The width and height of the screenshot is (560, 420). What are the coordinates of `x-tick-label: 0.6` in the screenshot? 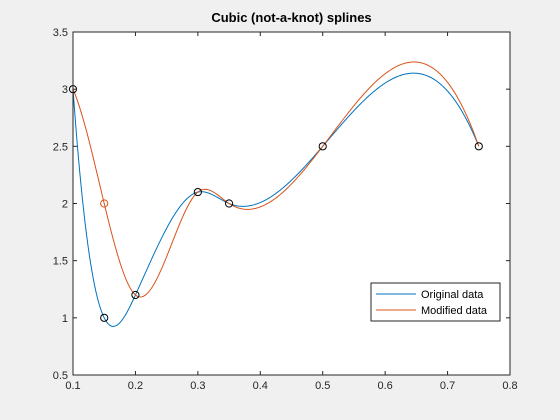 It's located at (384, 386).